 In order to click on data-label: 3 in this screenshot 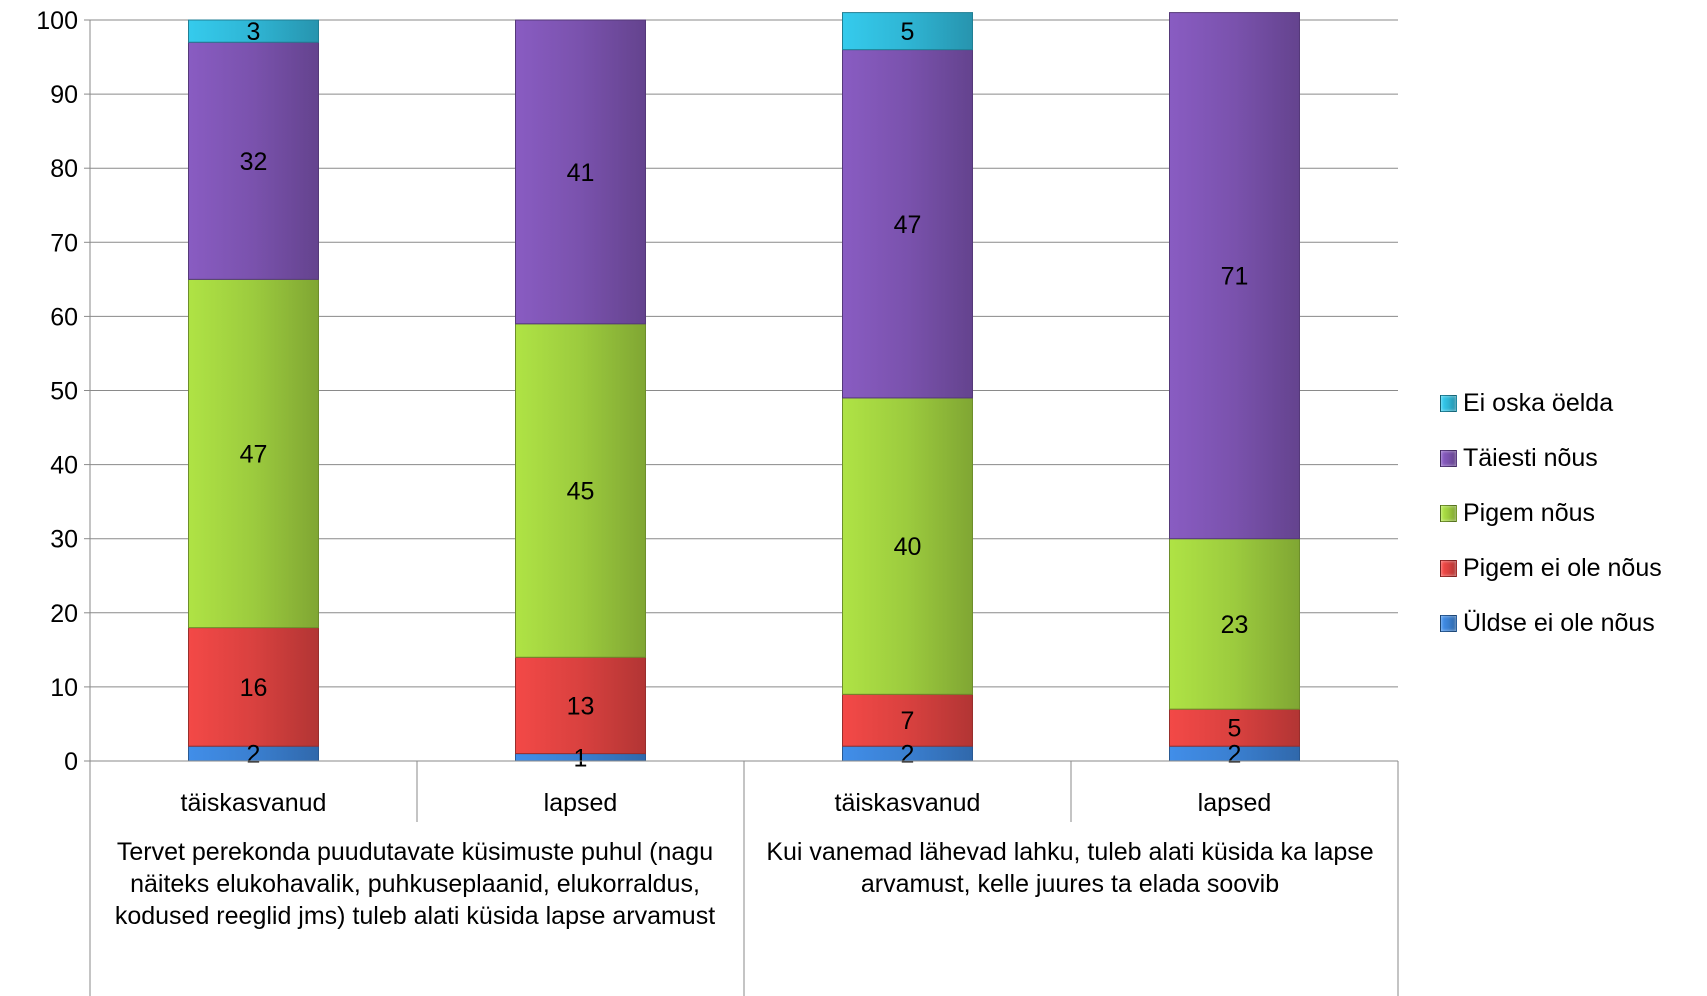, I will do `click(254, 32)`.